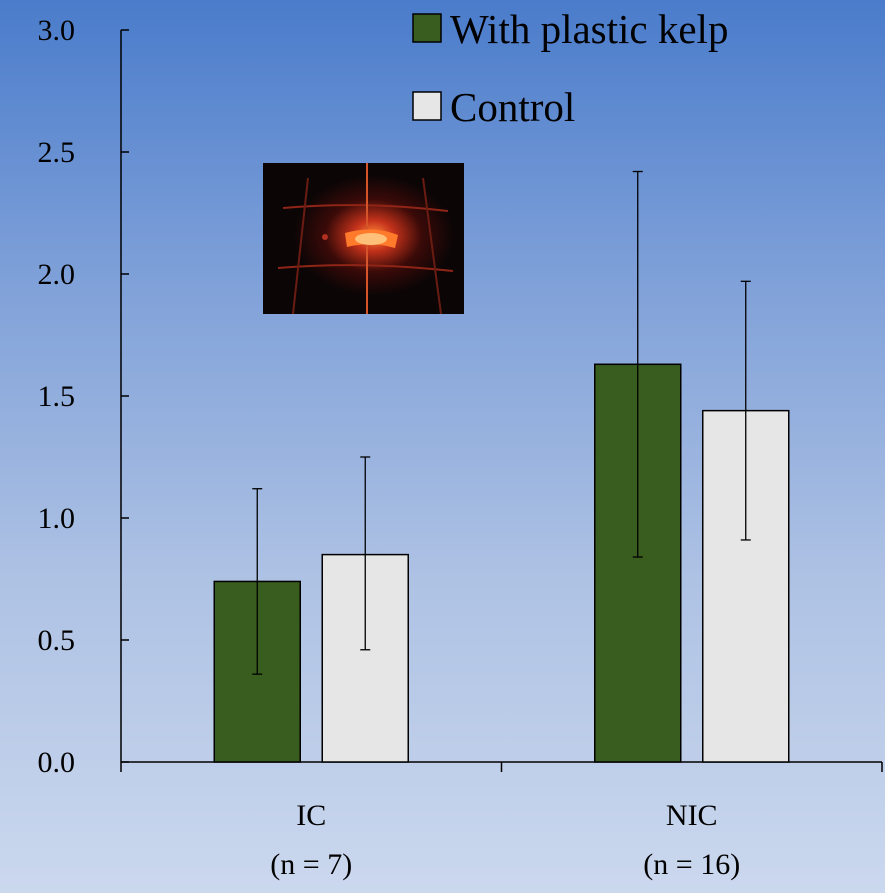  What do you see at coordinates (512, 107) in the screenshot?
I see `legend-label-series-1: Control` at bounding box center [512, 107].